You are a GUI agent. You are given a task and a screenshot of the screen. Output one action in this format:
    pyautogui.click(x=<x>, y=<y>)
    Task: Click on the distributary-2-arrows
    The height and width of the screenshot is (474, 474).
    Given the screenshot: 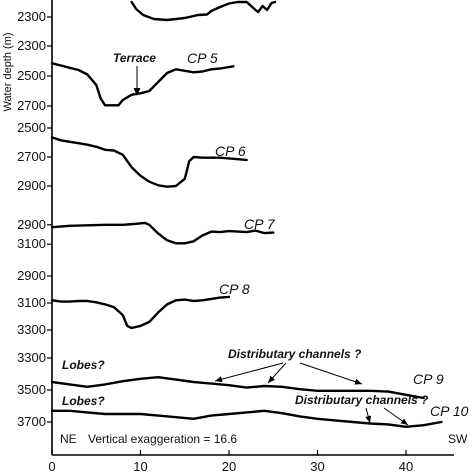 What is the action you would take?
    pyautogui.click(x=387, y=416)
    